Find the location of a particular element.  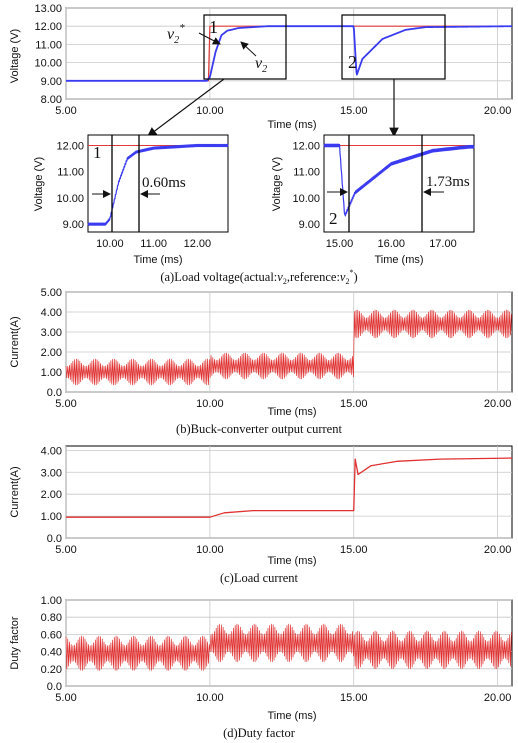

settling-time-annotation: 1.73ms is located at coordinates (448, 182).